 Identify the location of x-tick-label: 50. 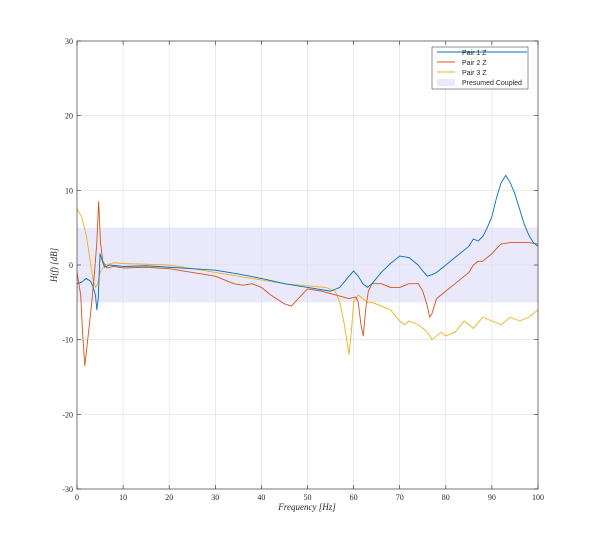
(308, 497).